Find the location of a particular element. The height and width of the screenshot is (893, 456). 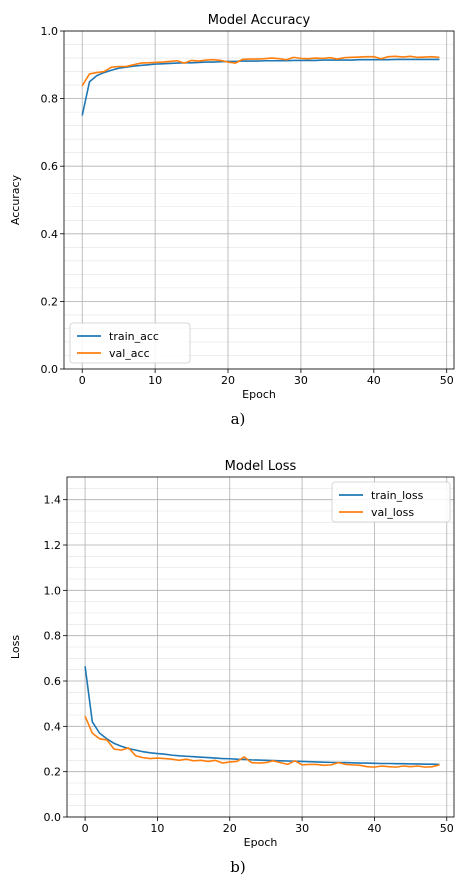

loss-chart-title: Model Loss is located at coordinates (261, 466).